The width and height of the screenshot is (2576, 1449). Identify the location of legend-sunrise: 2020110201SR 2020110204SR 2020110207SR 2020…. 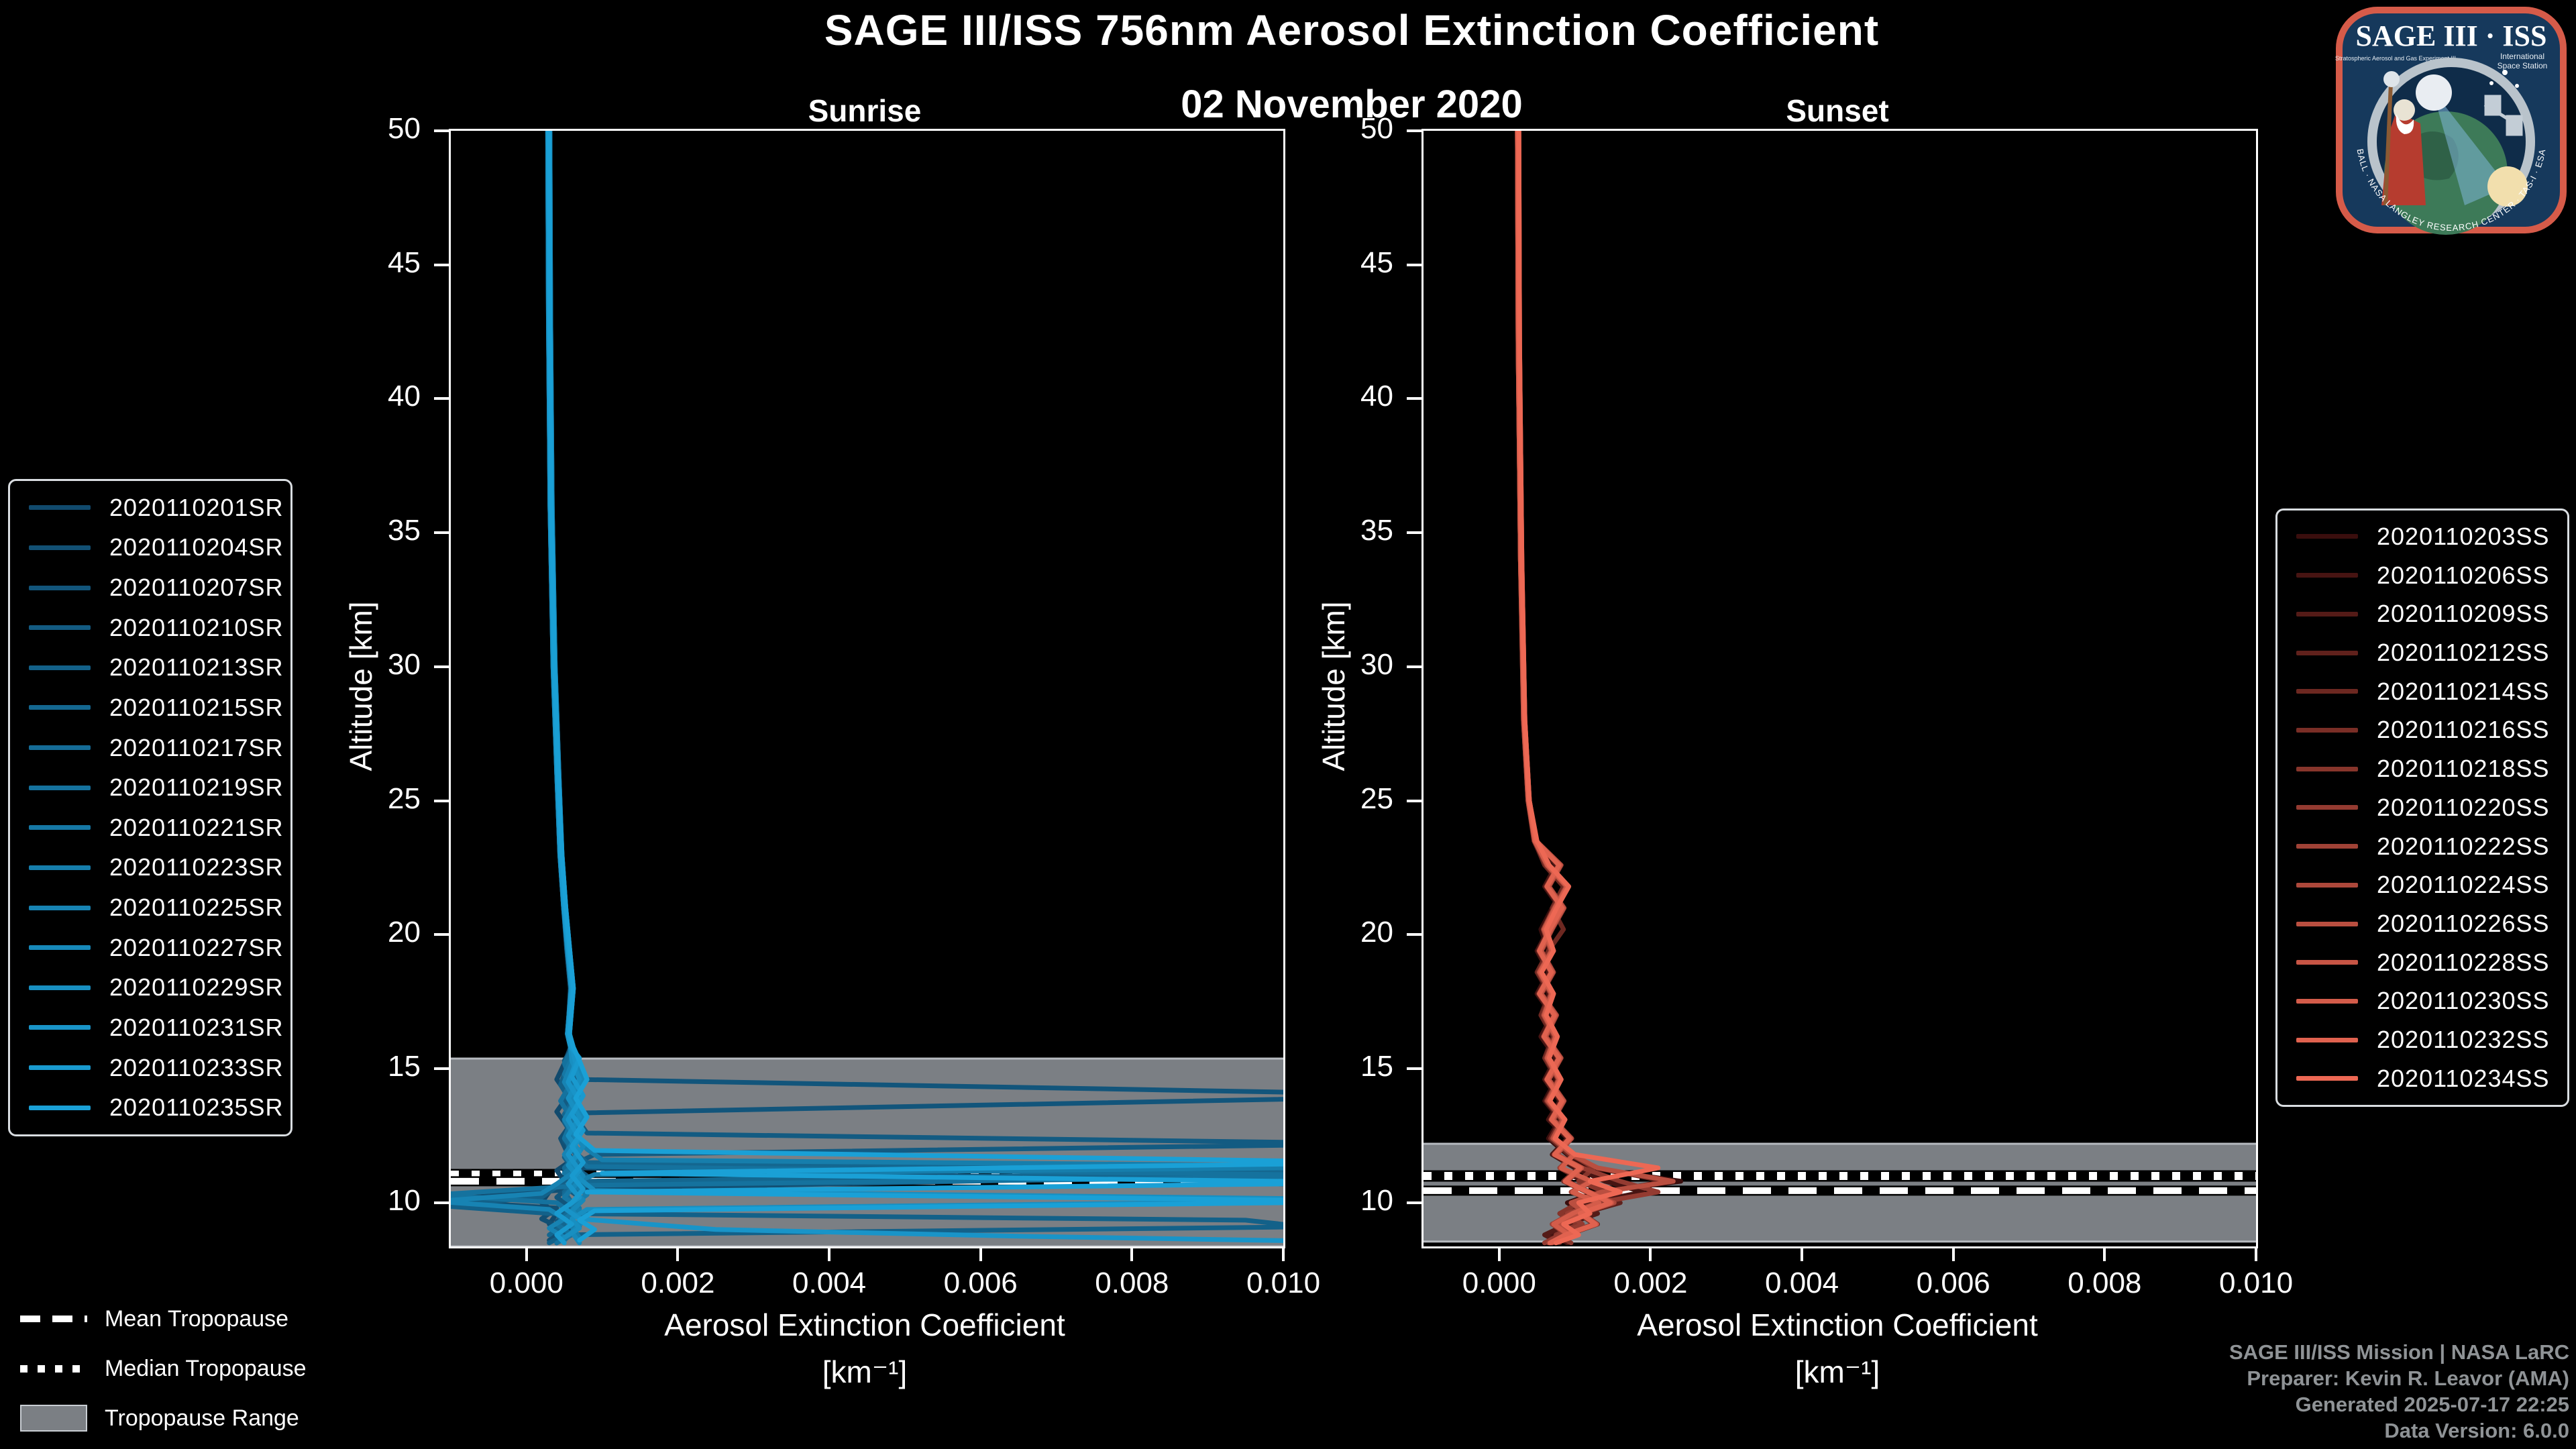
(150, 807).